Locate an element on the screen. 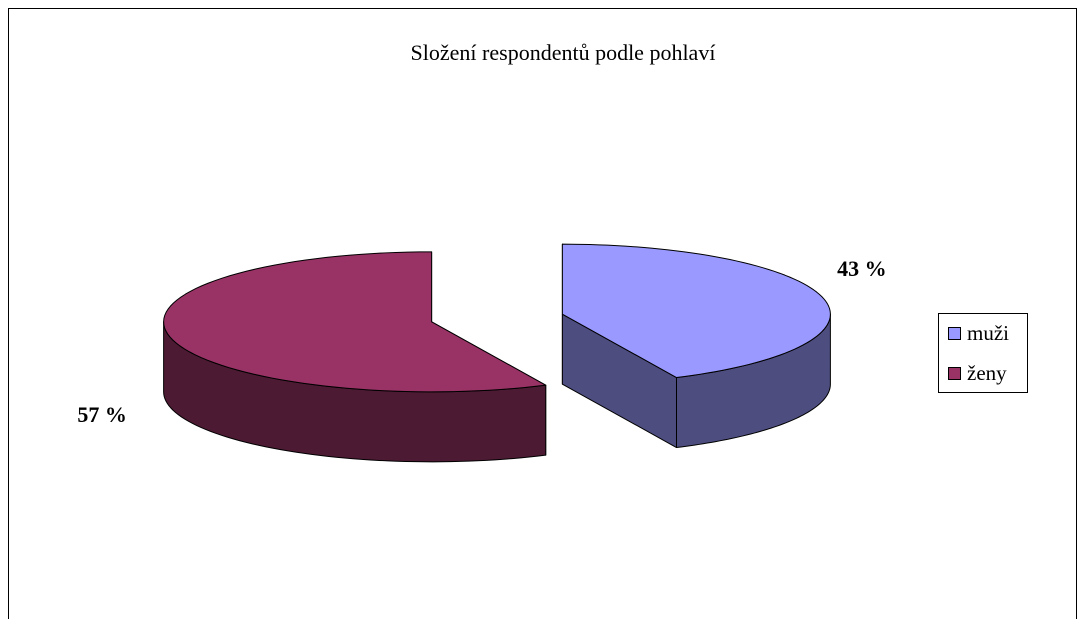 This screenshot has width=1085, height=619. legend-label: ženy is located at coordinates (987, 373).